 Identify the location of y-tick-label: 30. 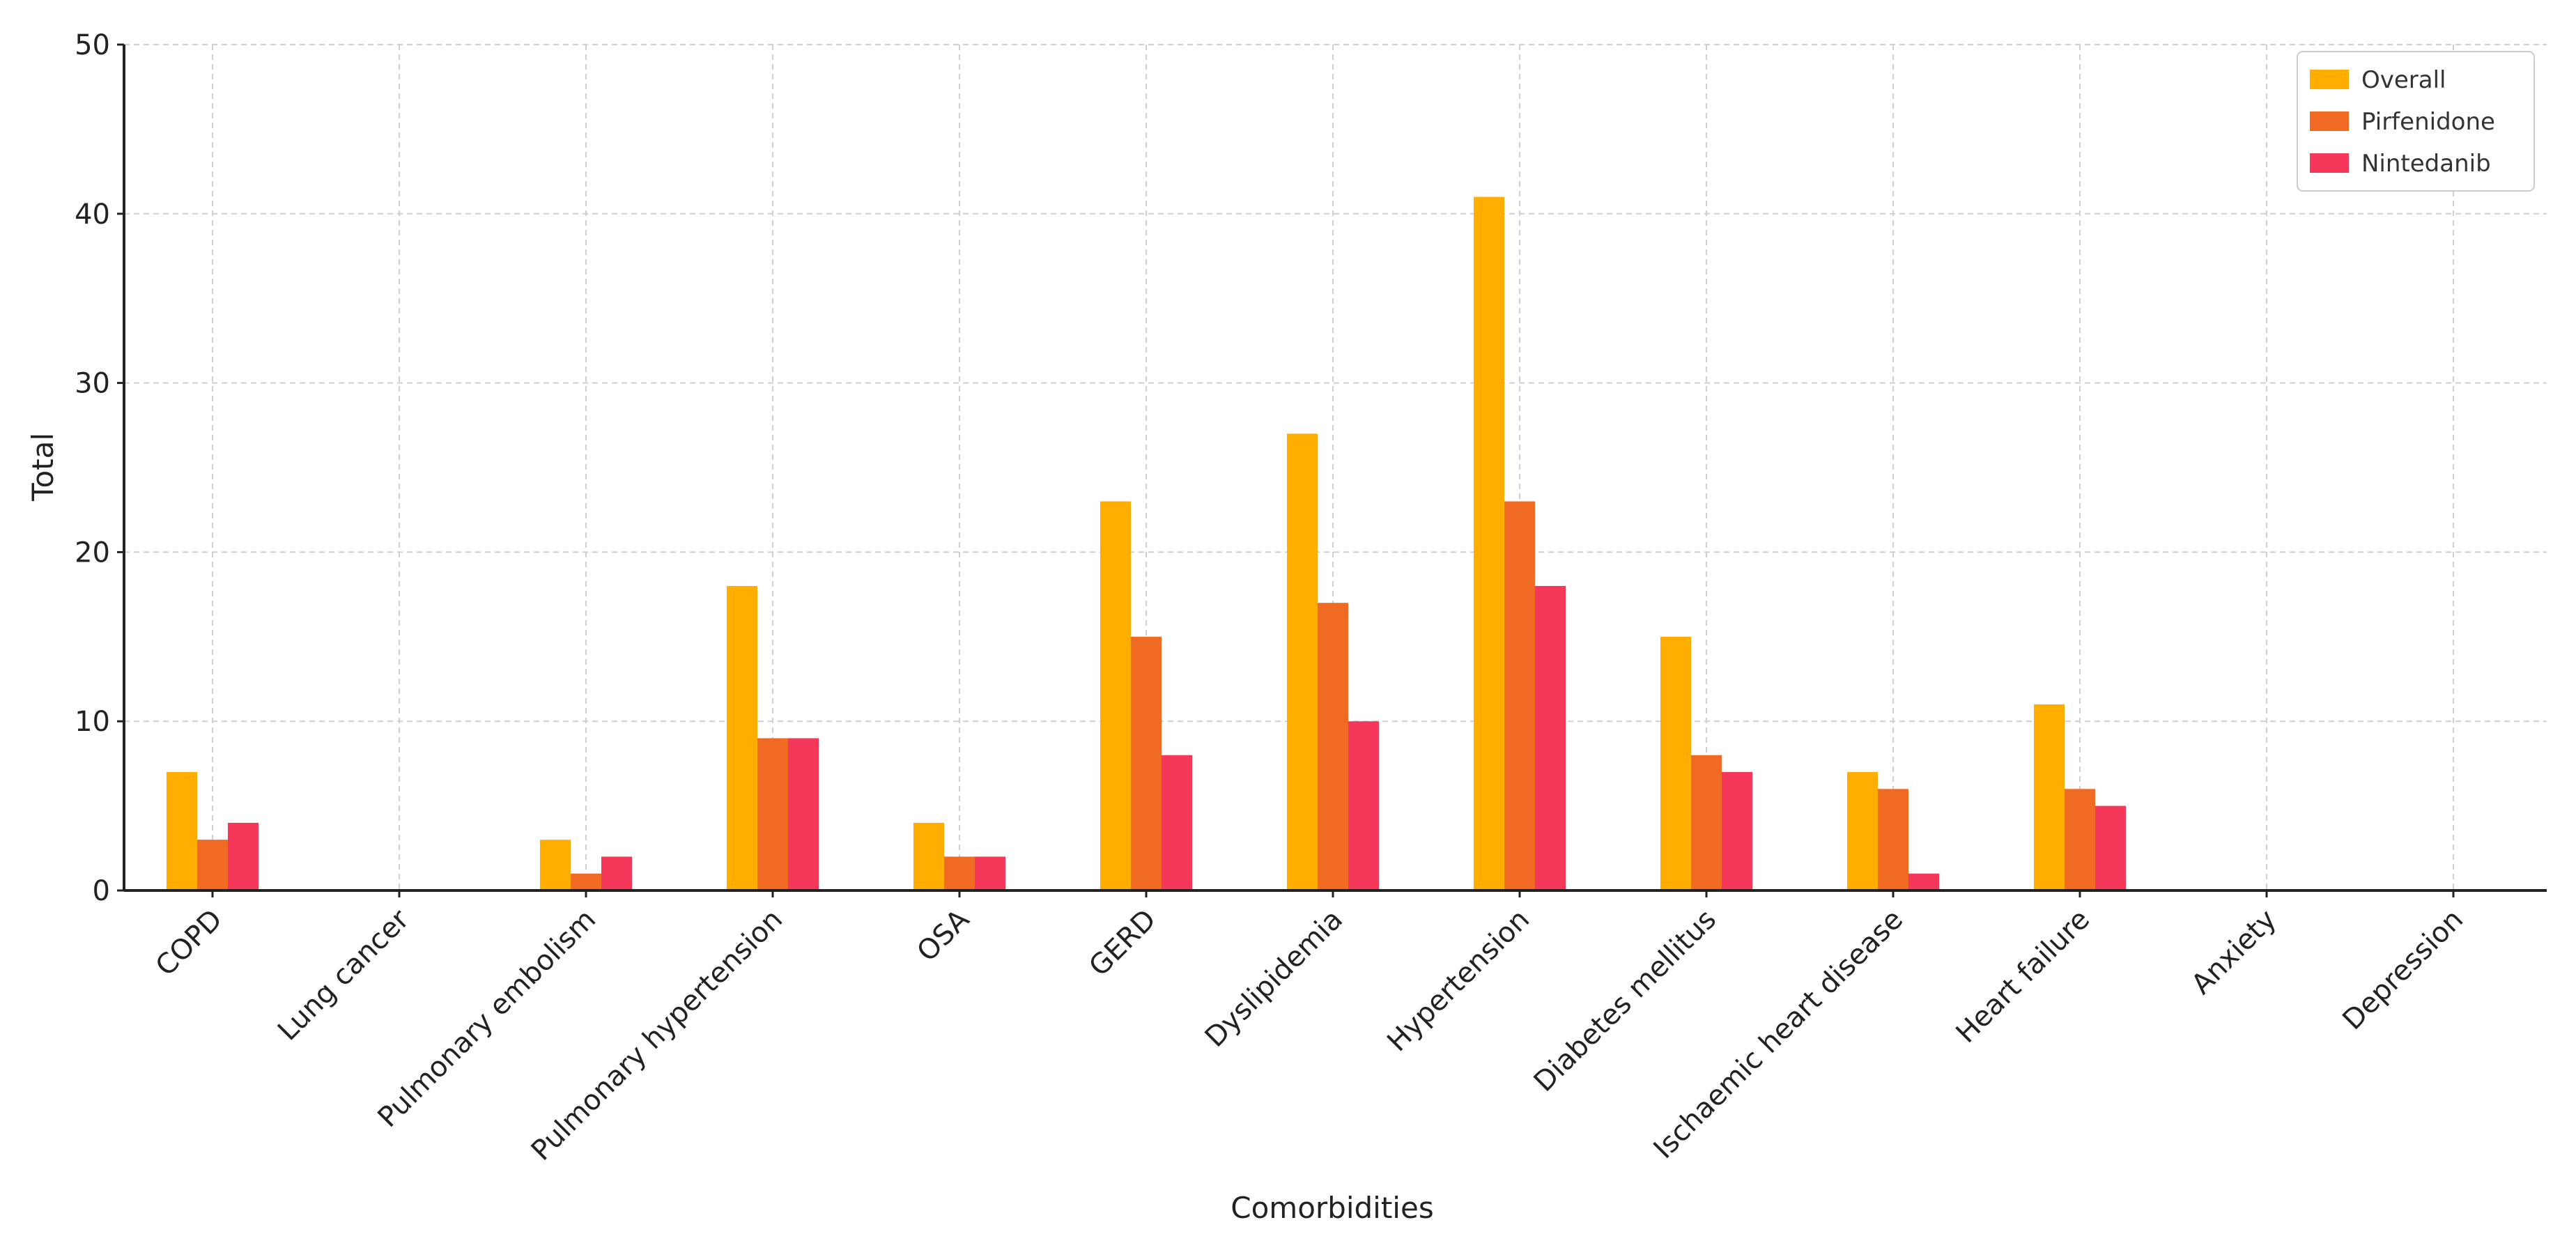
(92, 384).